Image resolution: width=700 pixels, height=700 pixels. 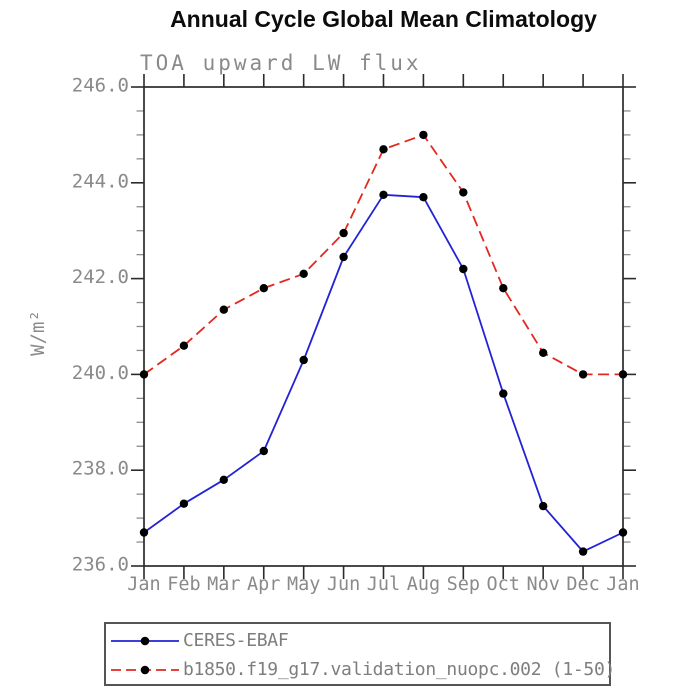 What do you see at coordinates (38, 333) in the screenshot?
I see `y-axis-label: W/m²` at bounding box center [38, 333].